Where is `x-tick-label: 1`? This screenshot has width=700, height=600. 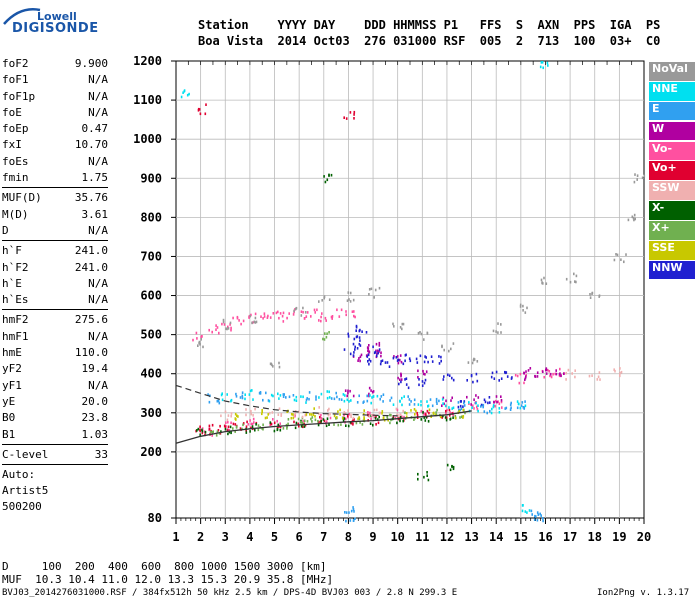 x-tick-label: 1 is located at coordinates (175, 537).